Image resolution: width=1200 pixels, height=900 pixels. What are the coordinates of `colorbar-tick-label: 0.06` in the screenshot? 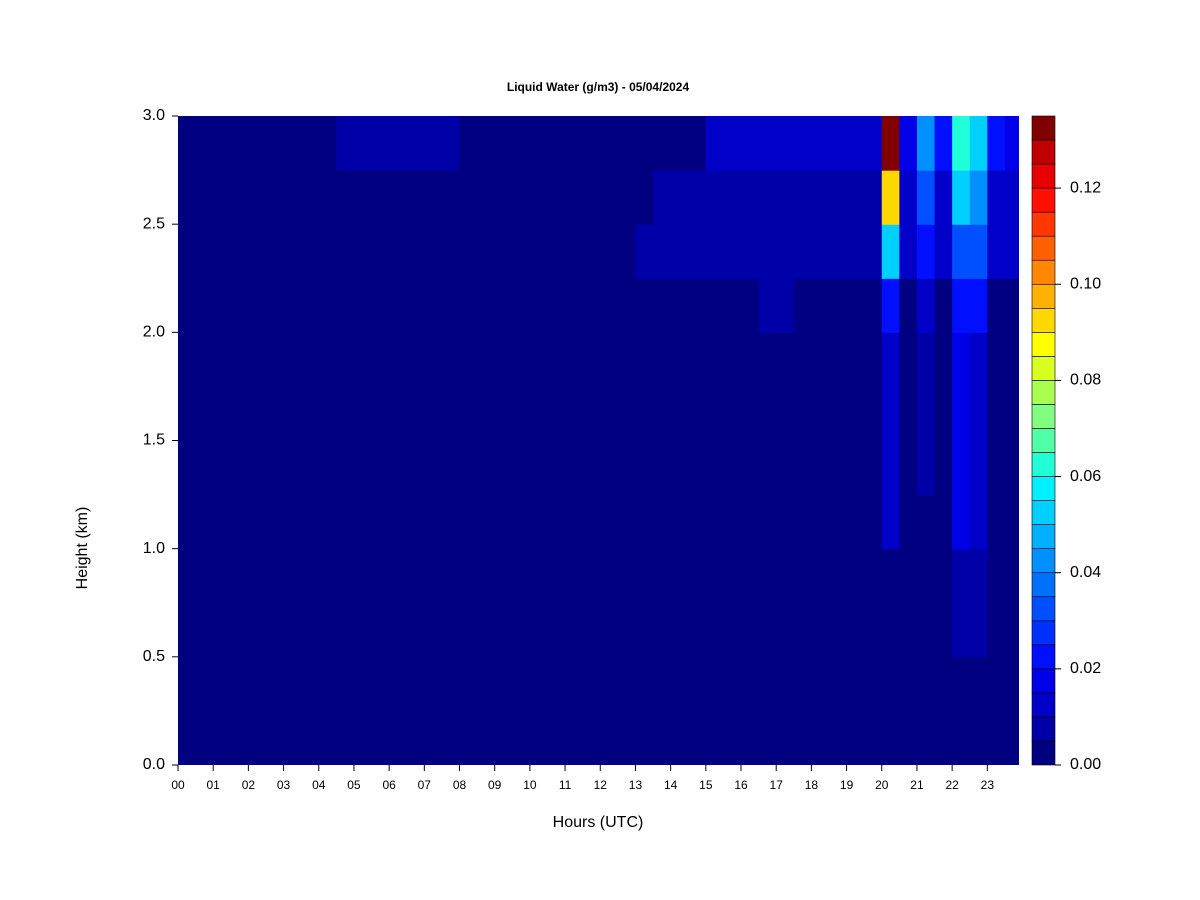 It's located at (1085, 476).